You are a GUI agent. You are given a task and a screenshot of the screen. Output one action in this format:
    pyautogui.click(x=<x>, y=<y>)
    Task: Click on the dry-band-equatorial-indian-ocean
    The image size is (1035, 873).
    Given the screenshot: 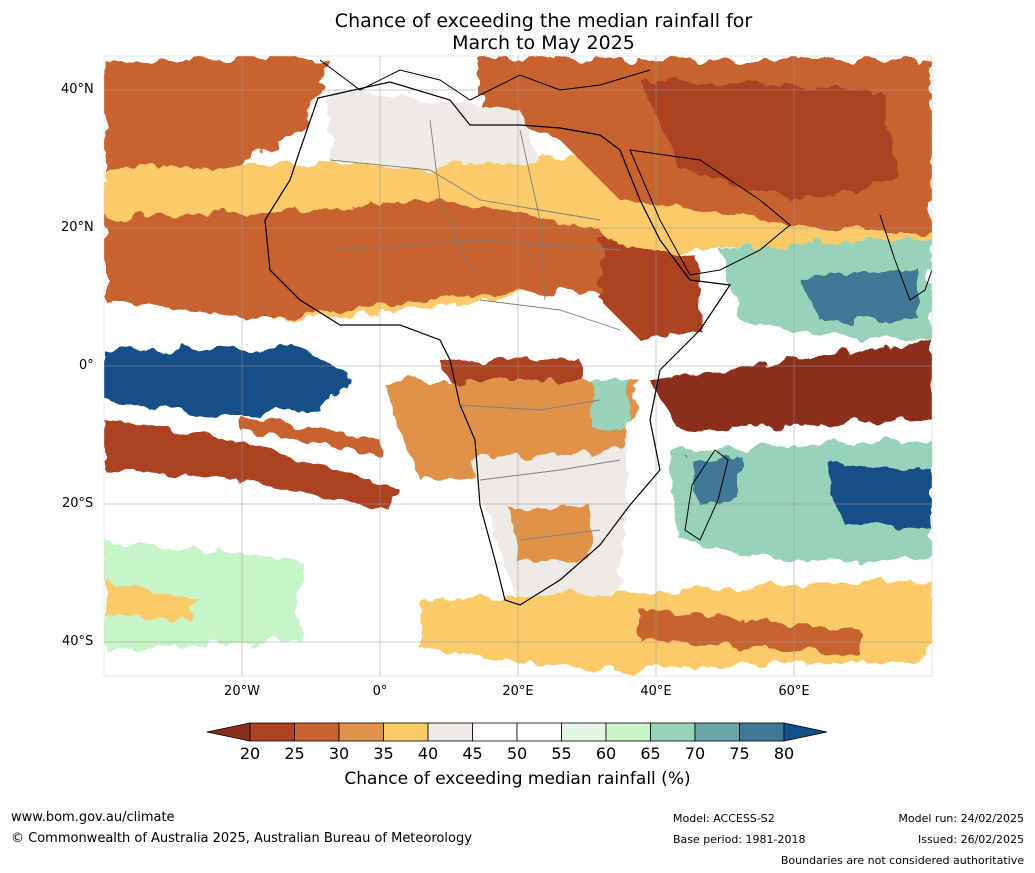 What is the action you would take?
    pyautogui.click(x=791, y=385)
    